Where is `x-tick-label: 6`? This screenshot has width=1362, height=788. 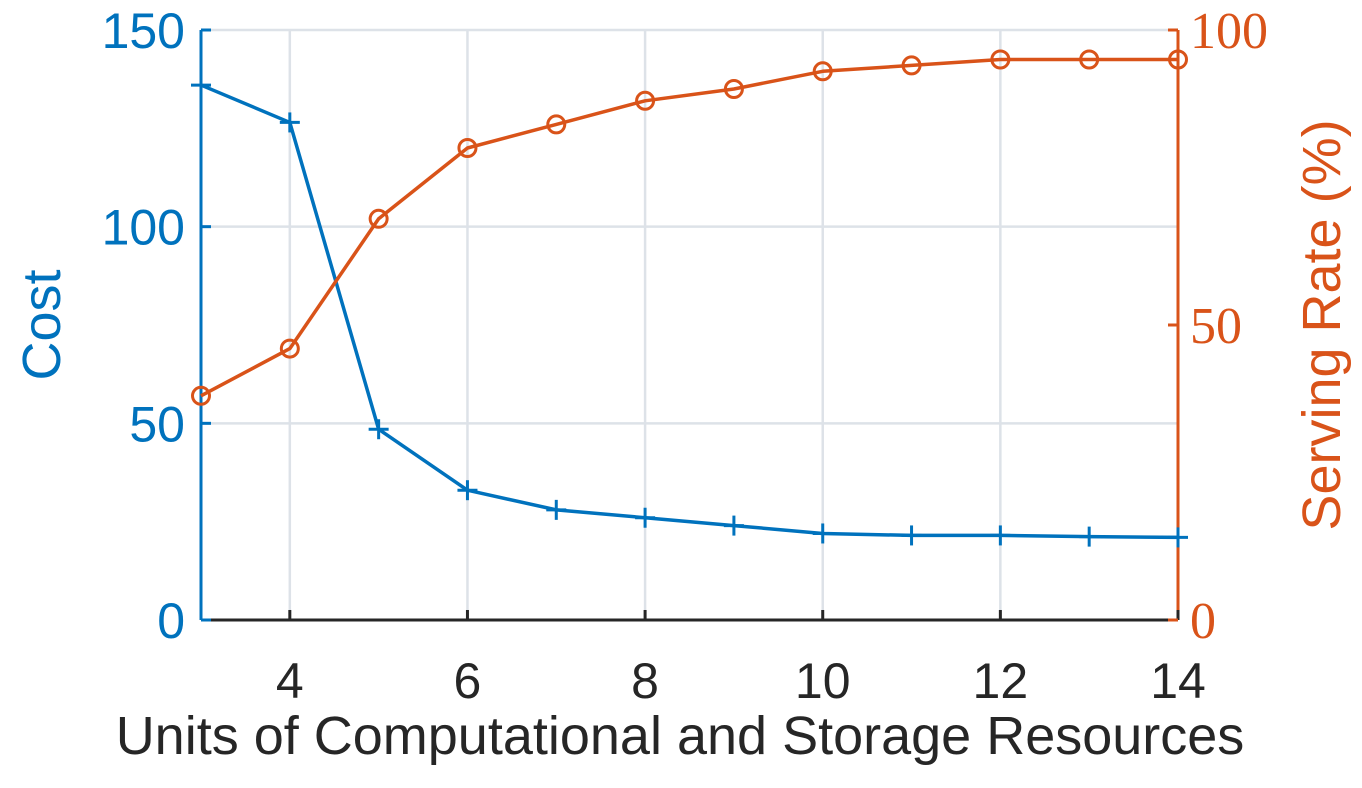
x-tick-label: 6 is located at coordinates (468, 681).